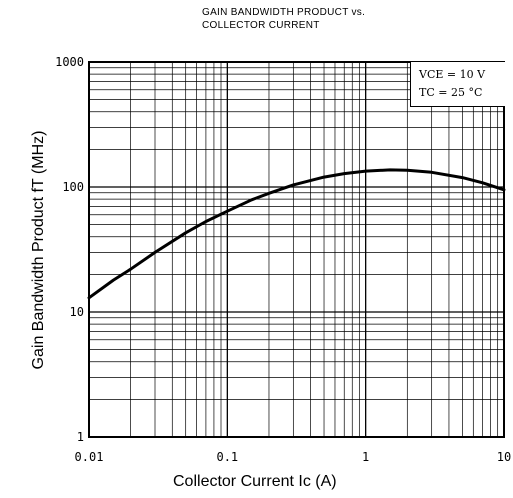 The height and width of the screenshot is (498, 513). What do you see at coordinates (255, 481) in the screenshot?
I see `x-axis-label: Collector Current Ic (A)` at bounding box center [255, 481].